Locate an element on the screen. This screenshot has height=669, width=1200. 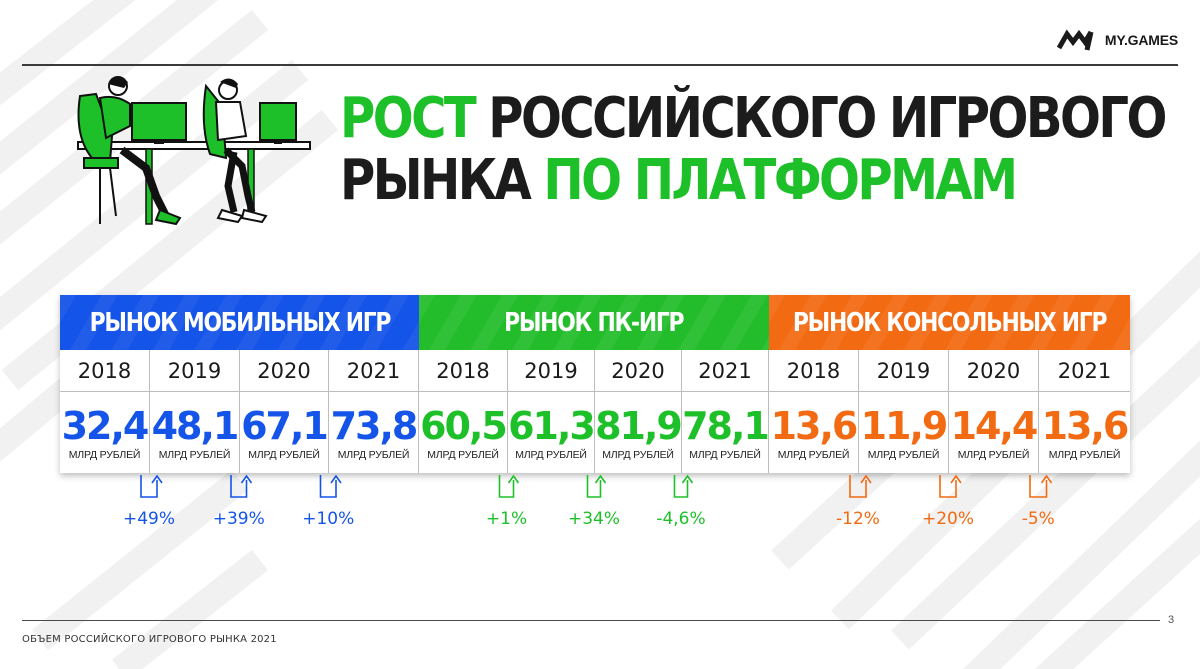
value: 81,9 is located at coordinates (639, 425).